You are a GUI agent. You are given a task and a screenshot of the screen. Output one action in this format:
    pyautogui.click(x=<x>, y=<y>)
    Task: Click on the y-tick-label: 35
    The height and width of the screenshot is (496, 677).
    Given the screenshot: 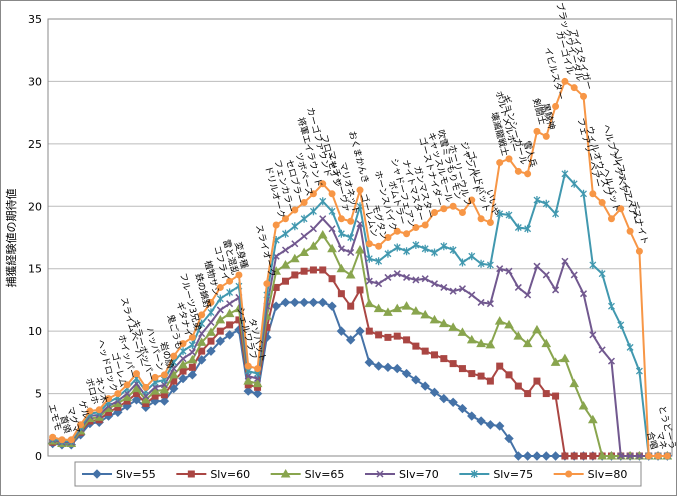 What is the action you would take?
    pyautogui.click(x=35, y=19)
    